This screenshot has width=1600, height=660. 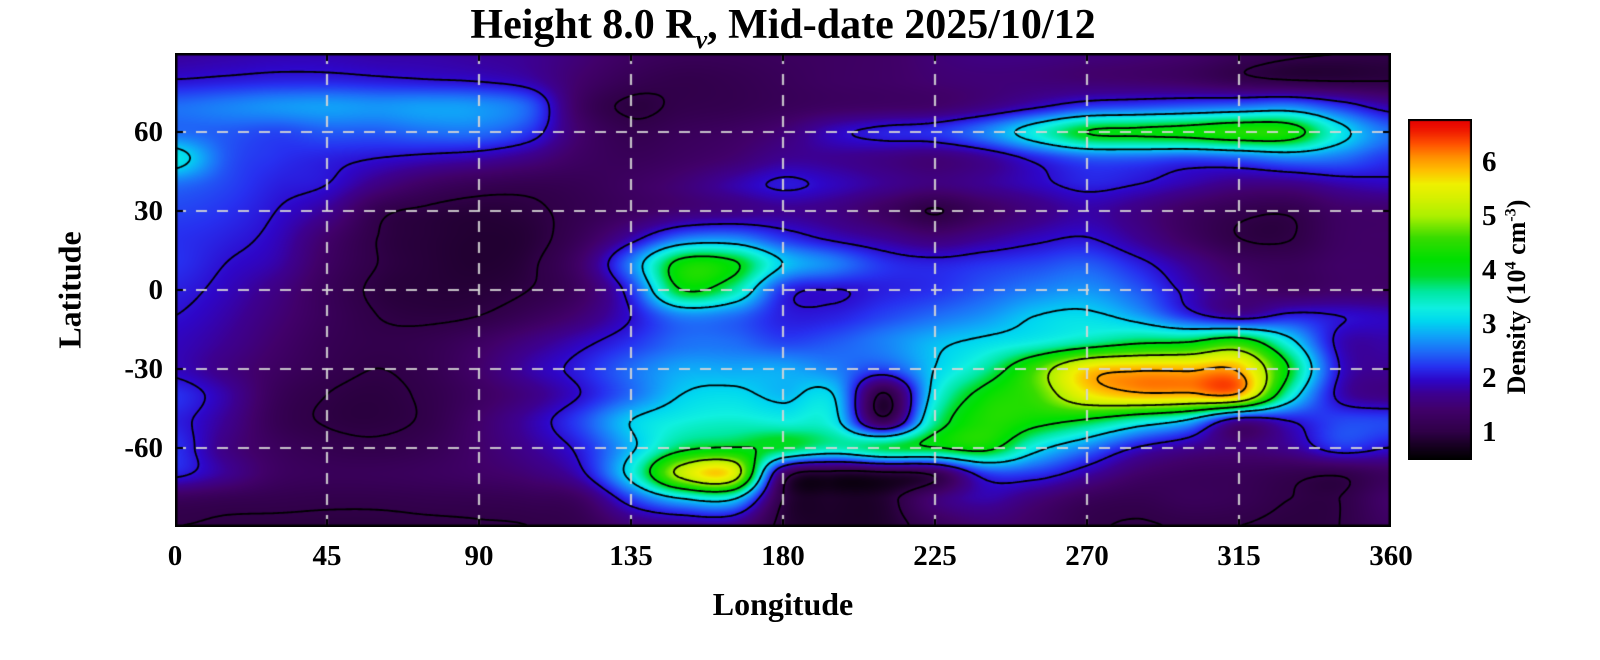 I want to click on x-tick-label: 225, so click(x=935, y=556).